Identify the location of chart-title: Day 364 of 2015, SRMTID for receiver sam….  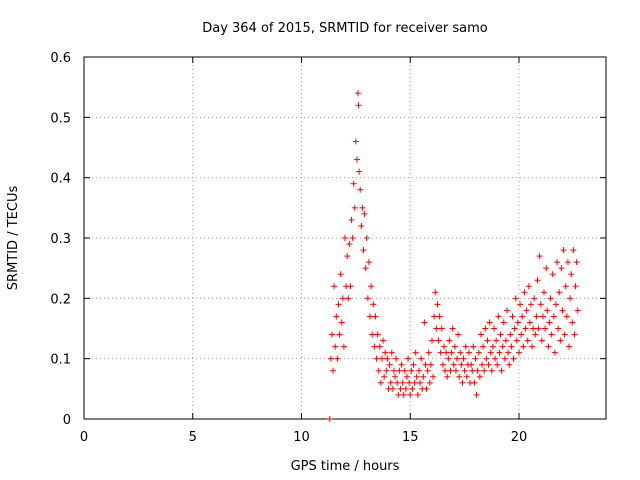
(345, 28).